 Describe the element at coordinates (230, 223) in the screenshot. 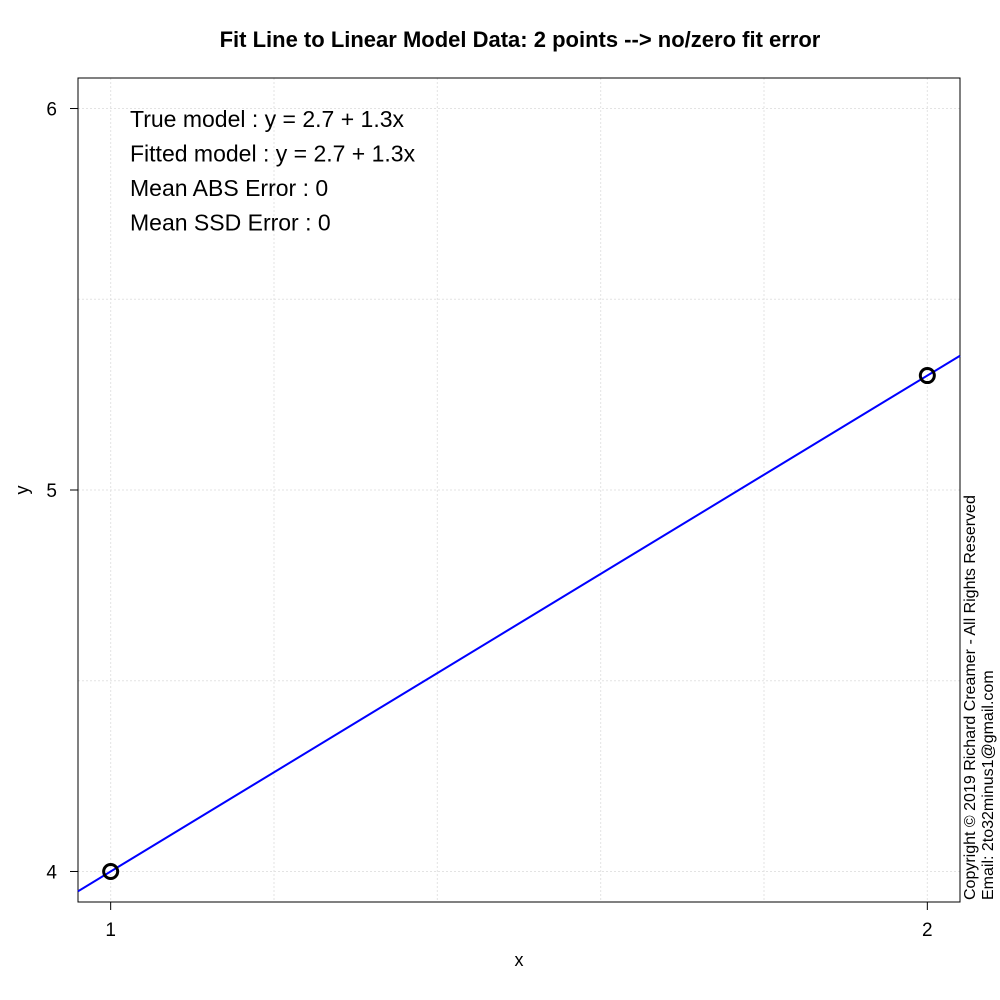

I see `annotation-line-3: Mean SSD Error : 0` at that location.